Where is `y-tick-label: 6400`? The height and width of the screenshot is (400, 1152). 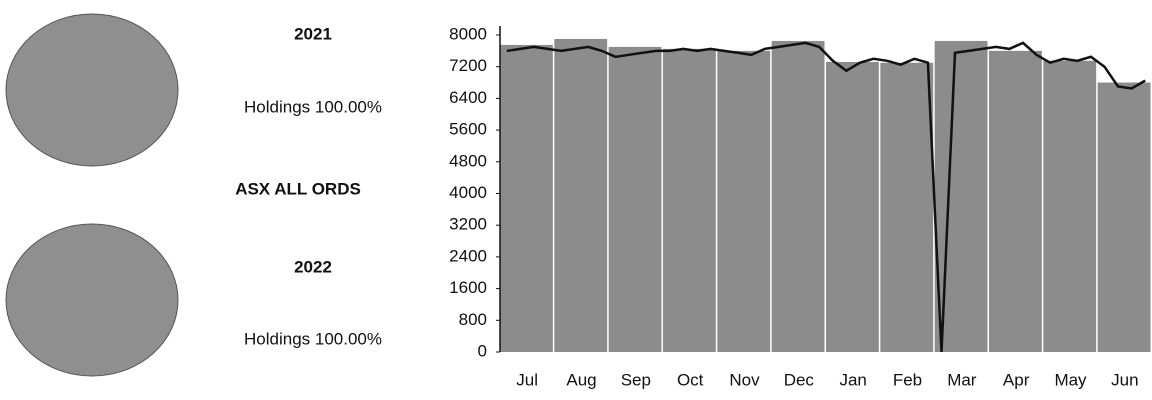
y-tick-label: 6400 is located at coordinates (468, 97).